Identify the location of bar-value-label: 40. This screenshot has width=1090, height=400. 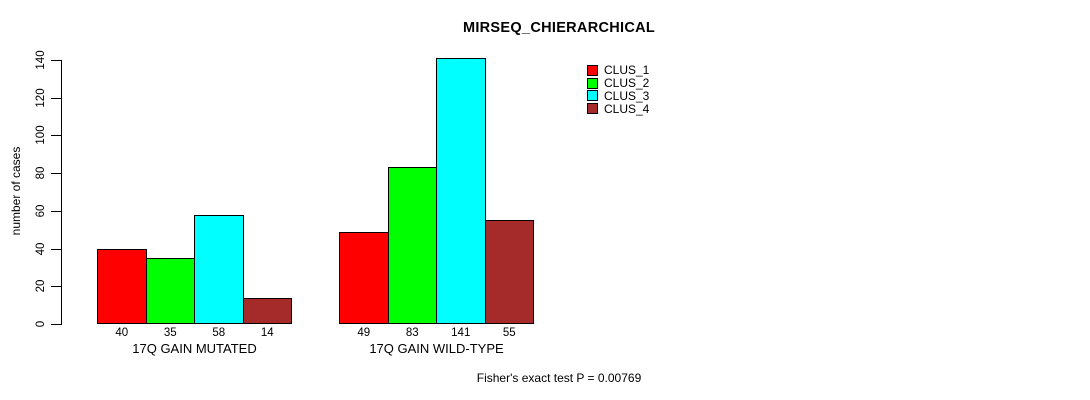
(122, 333).